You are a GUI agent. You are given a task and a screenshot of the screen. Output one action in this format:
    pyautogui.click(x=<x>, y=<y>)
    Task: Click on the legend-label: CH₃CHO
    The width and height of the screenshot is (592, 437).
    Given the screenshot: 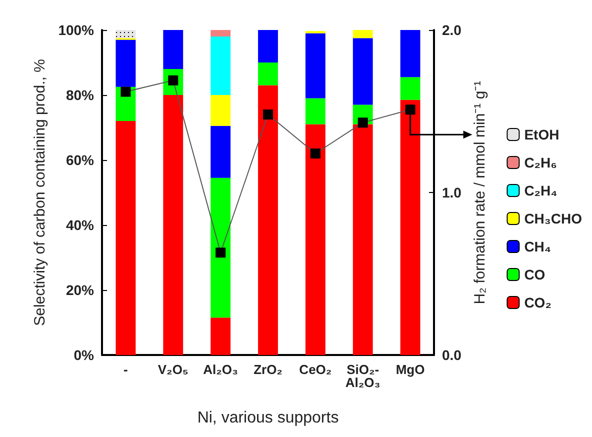 What is the action you would take?
    pyautogui.click(x=553, y=218)
    